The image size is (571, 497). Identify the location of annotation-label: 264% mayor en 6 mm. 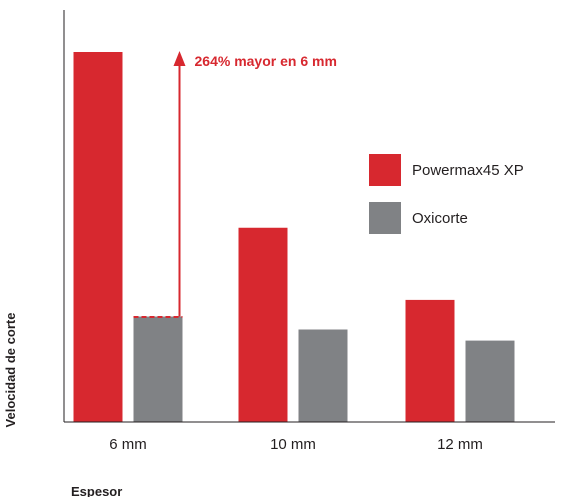
(266, 61).